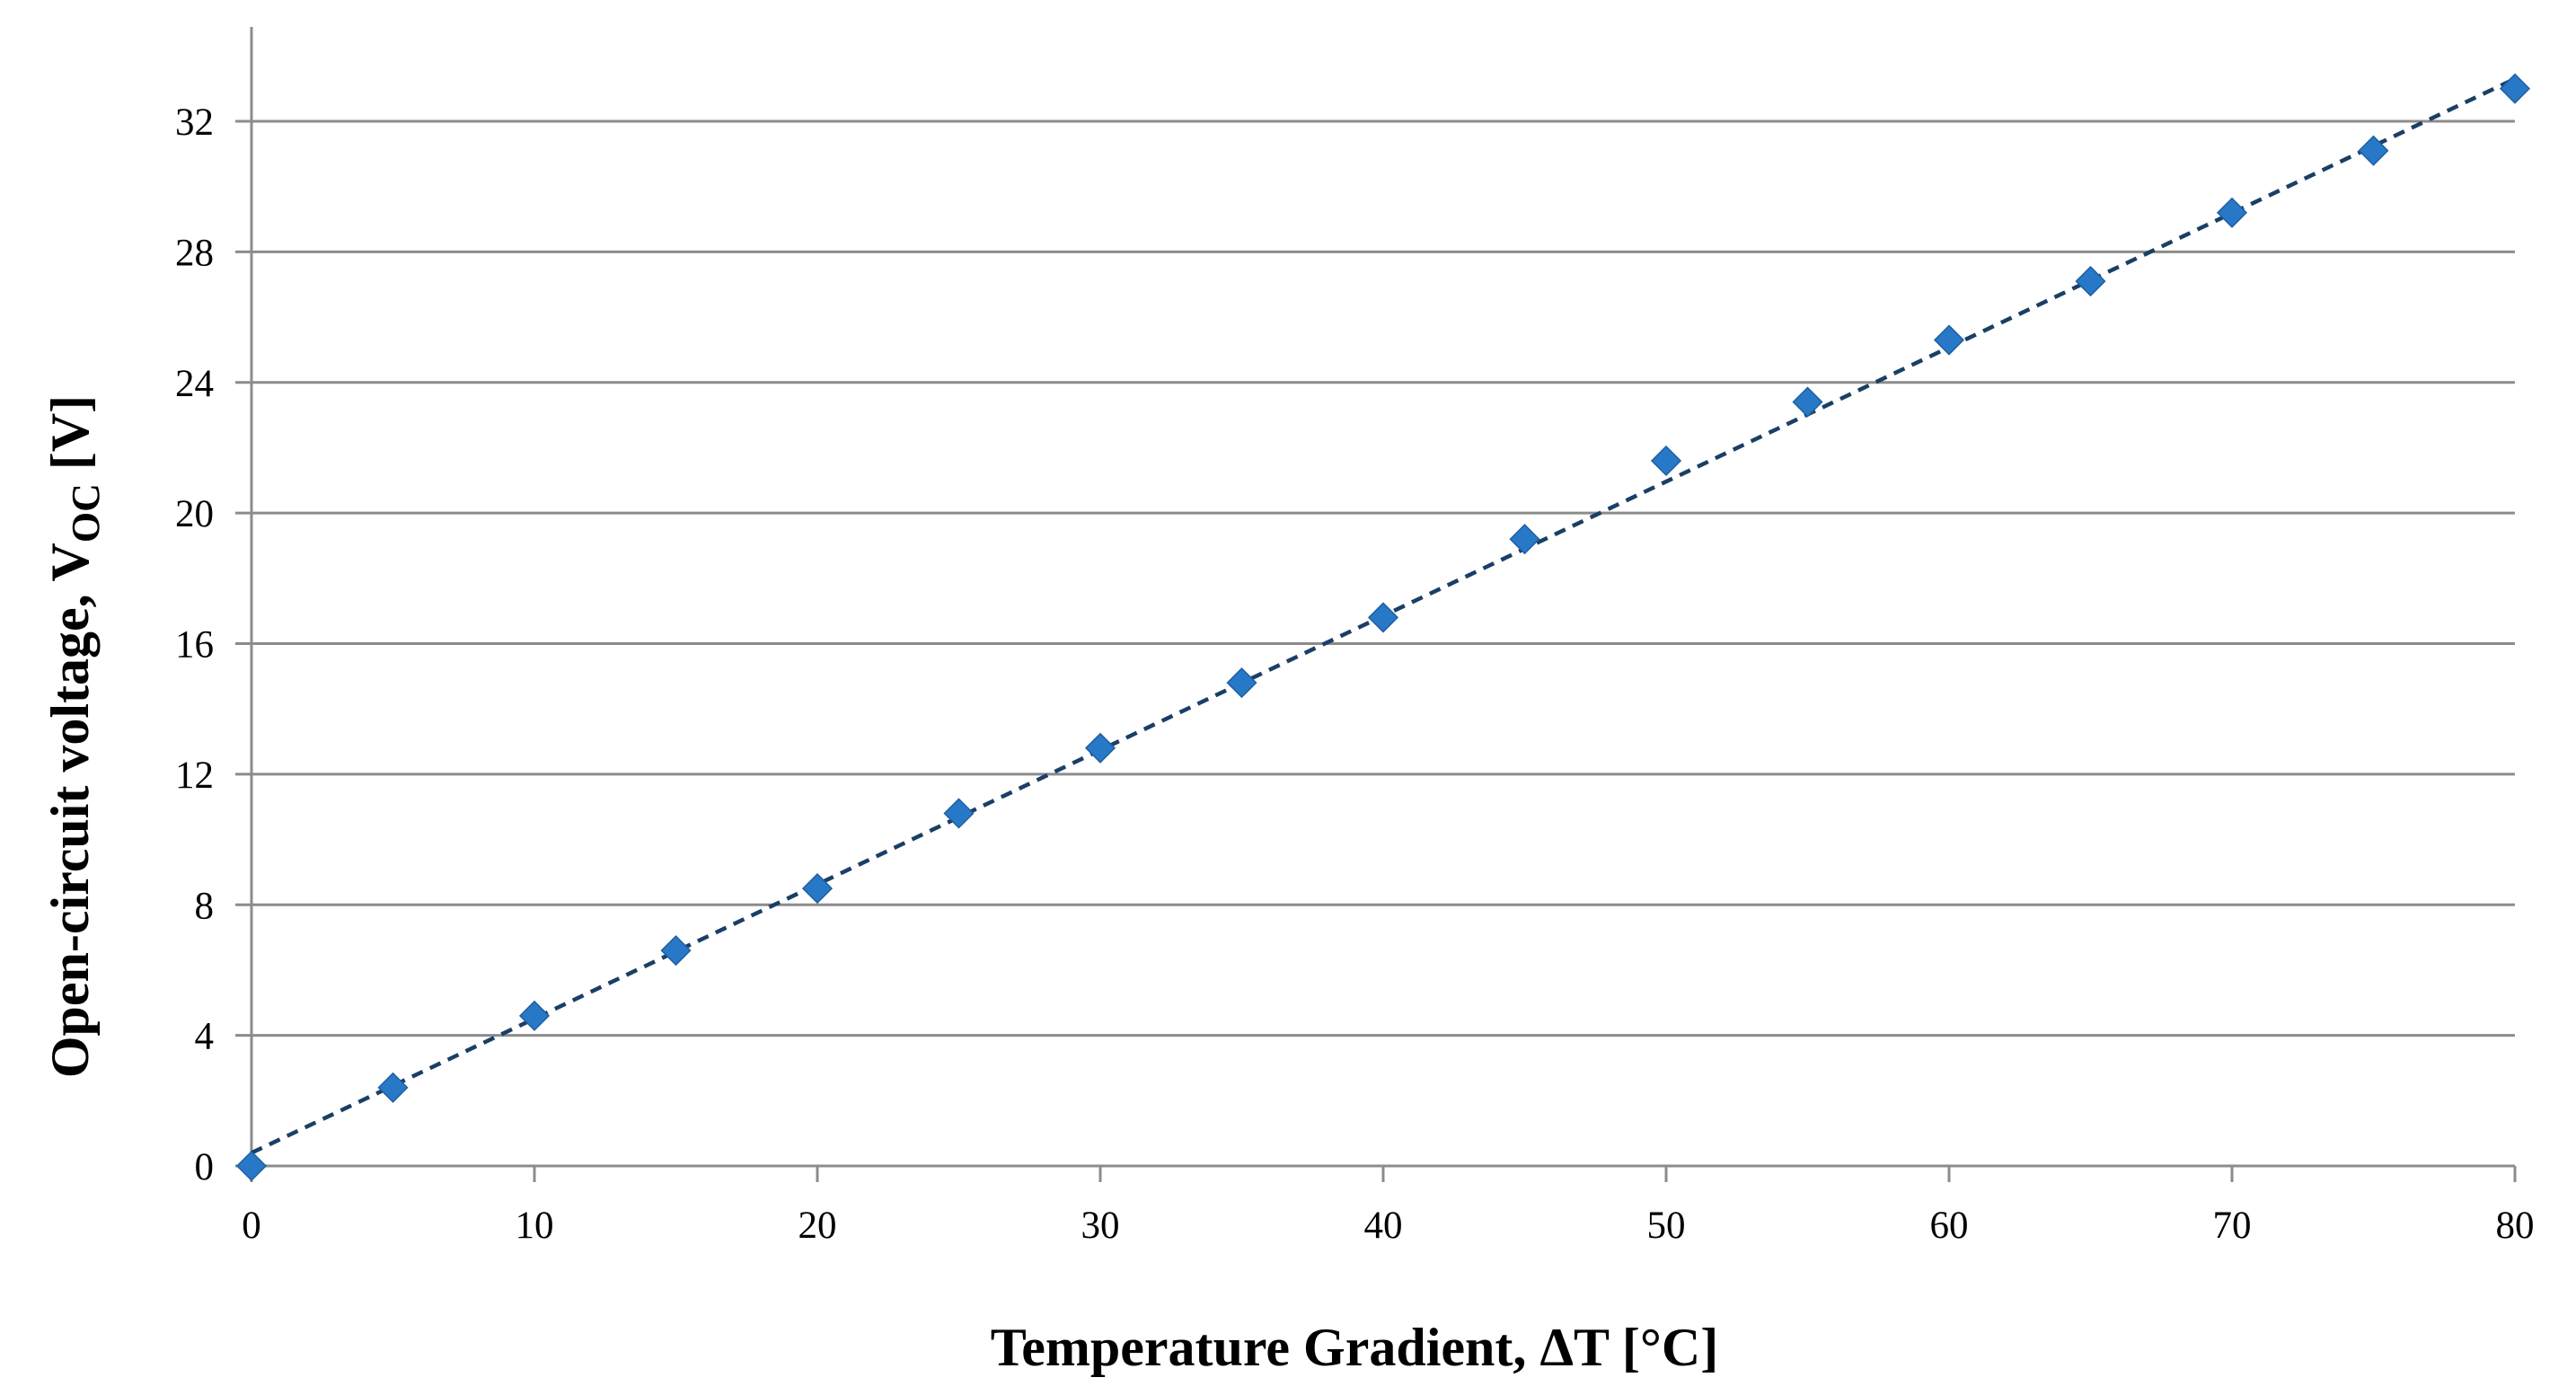 This screenshot has width=2576, height=1395. Describe the element at coordinates (70, 811) in the screenshot. I see `y-axis-title-main: Open-circuit voltage, V` at that location.